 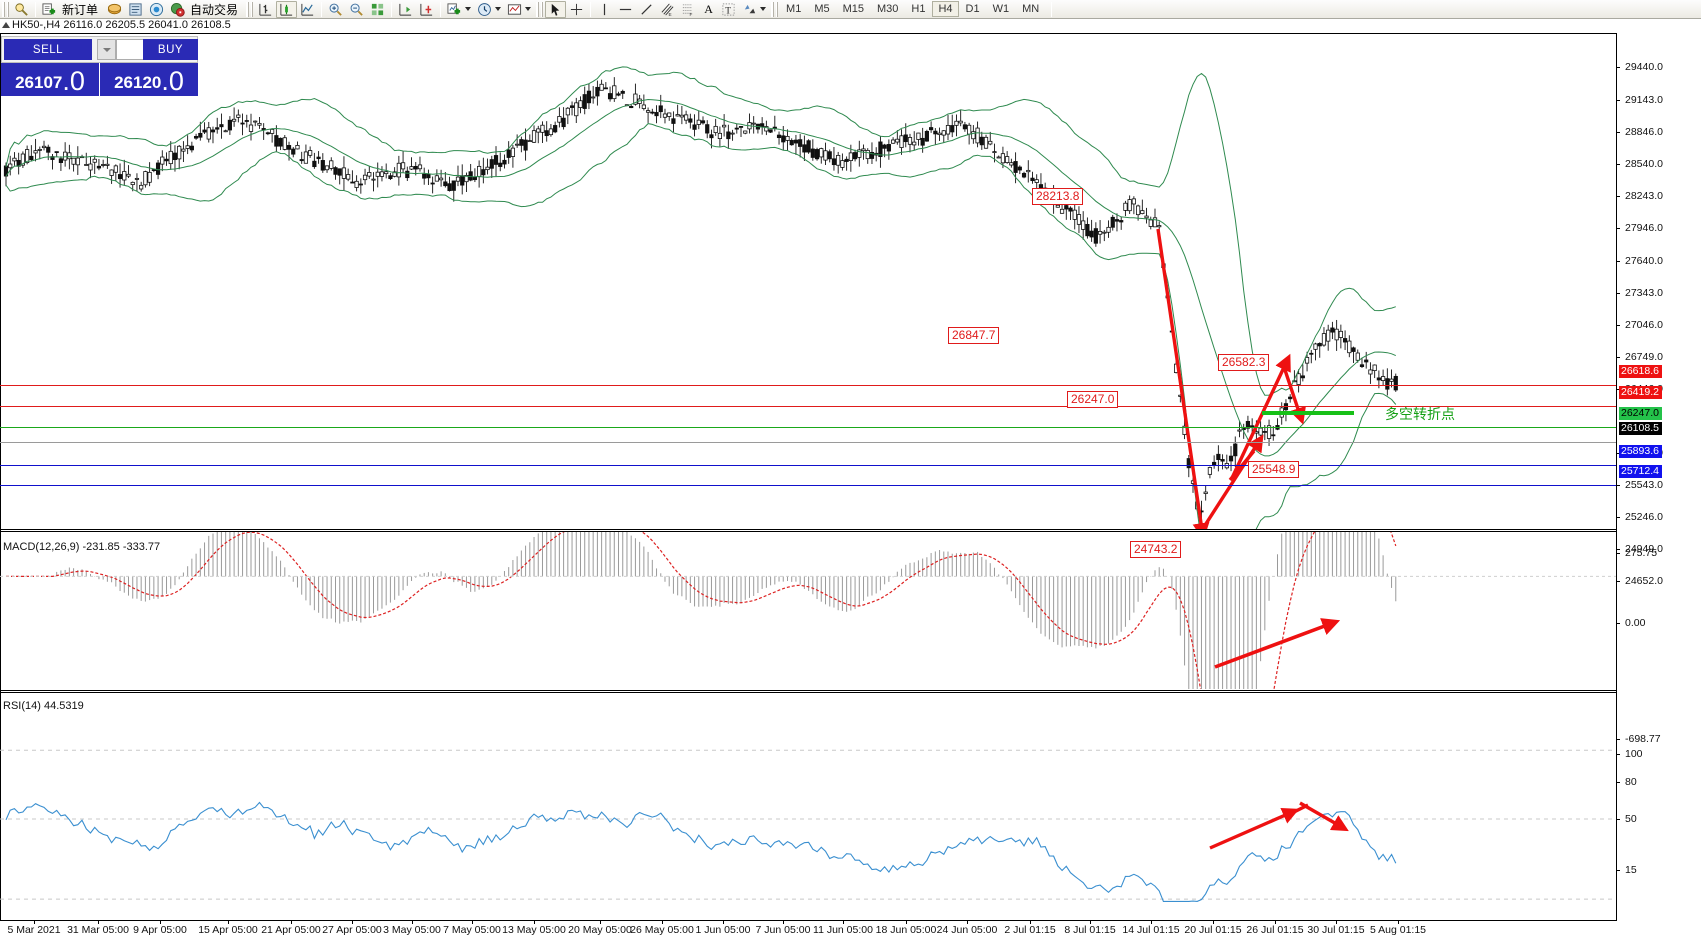 What do you see at coordinates (701, 610) in the screenshot?
I see `macd-signal-line` at bounding box center [701, 610].